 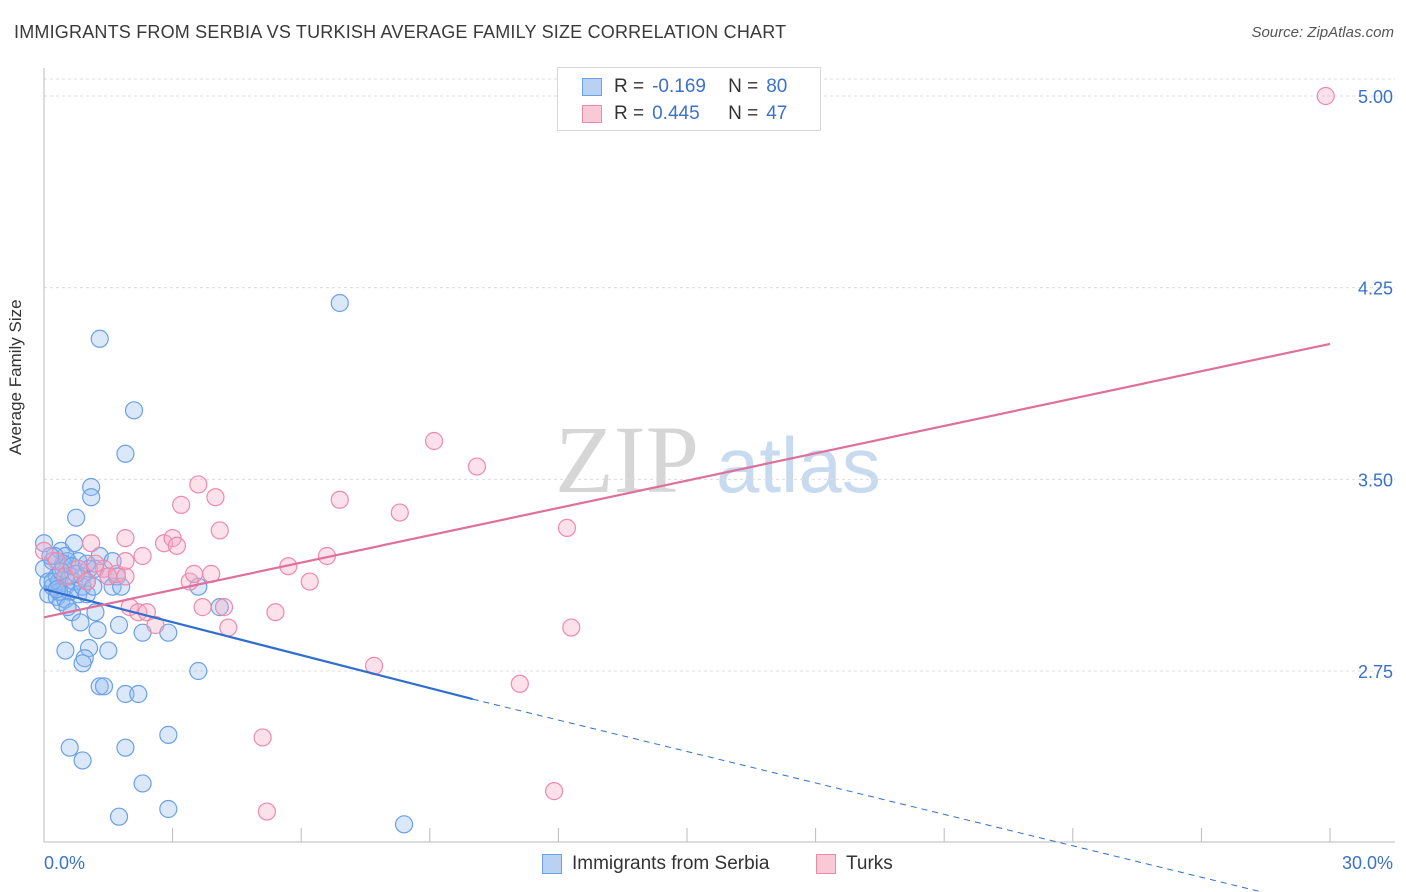 I want to click on y-tick-label: 5.00, so click(x=1375, y=97).